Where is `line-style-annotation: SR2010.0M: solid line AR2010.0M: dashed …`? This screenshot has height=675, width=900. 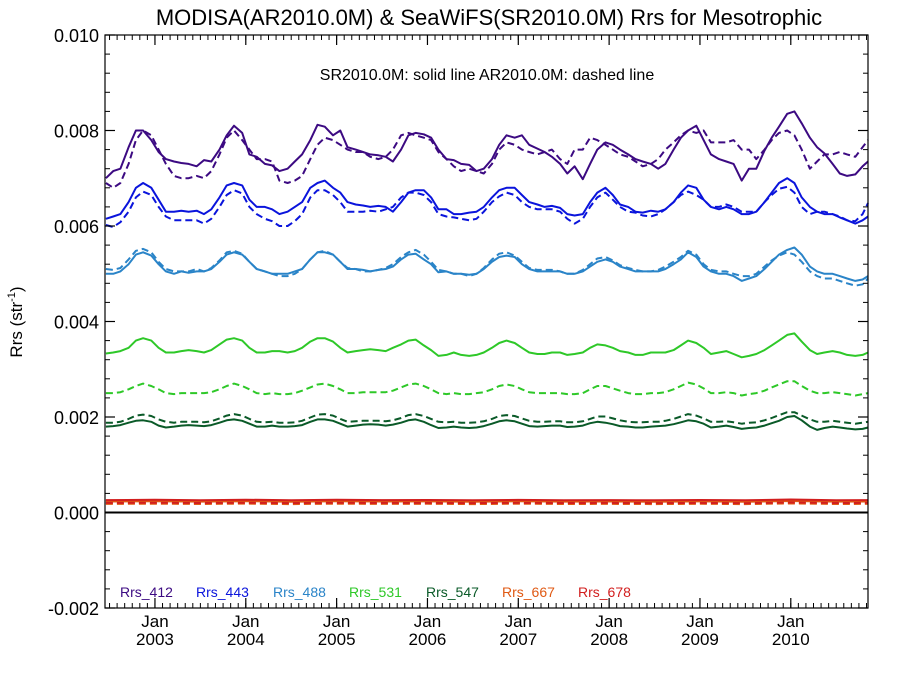 line-style-annotation: SR2010.0M: solid line AR2010.0M: dashed … is located at coordinates (487, 75).